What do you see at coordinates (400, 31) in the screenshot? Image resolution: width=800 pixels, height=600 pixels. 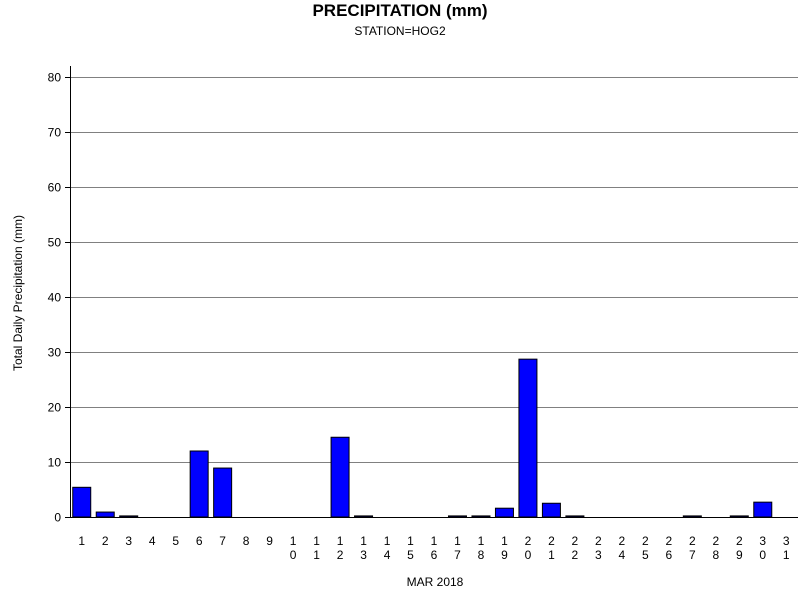 I see `chart-subtitle: STATION=HOG2` at bounding box center [400, 31].